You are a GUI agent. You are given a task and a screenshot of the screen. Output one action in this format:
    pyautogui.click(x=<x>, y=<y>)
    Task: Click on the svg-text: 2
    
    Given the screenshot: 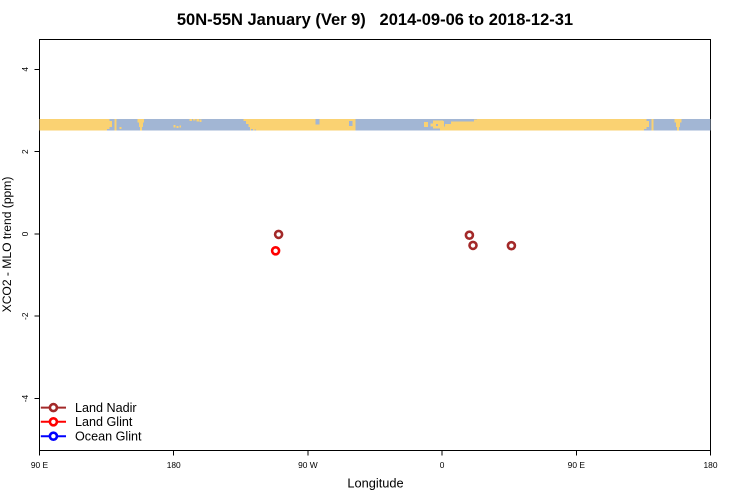 What is the action you would take?
    pyautogui.click(x=25, y=151)
    